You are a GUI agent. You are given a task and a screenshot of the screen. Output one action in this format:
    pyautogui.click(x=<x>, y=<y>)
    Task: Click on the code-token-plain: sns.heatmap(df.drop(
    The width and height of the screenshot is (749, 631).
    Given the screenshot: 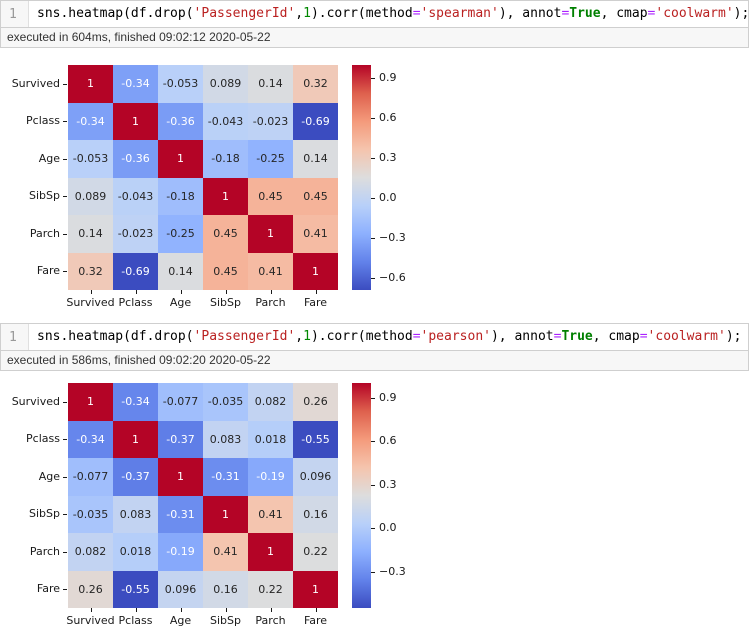 What is the action you would take?
    pyautogui.click(x=115, y=13)
    